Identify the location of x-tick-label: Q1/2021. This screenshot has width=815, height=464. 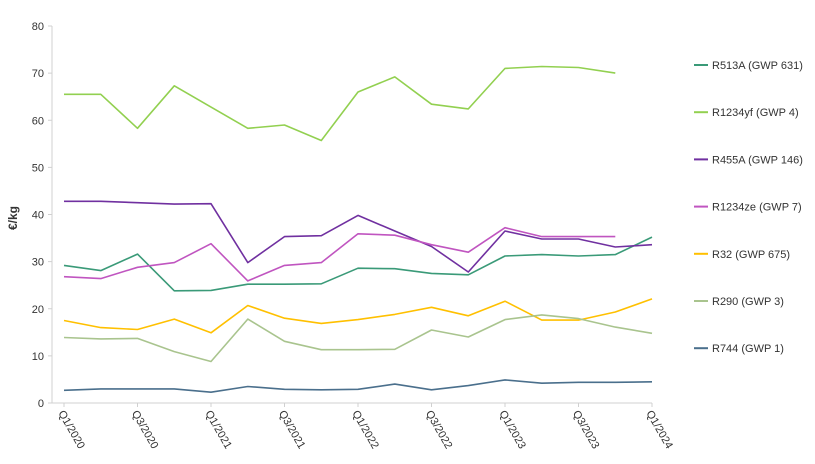
(217, 430).